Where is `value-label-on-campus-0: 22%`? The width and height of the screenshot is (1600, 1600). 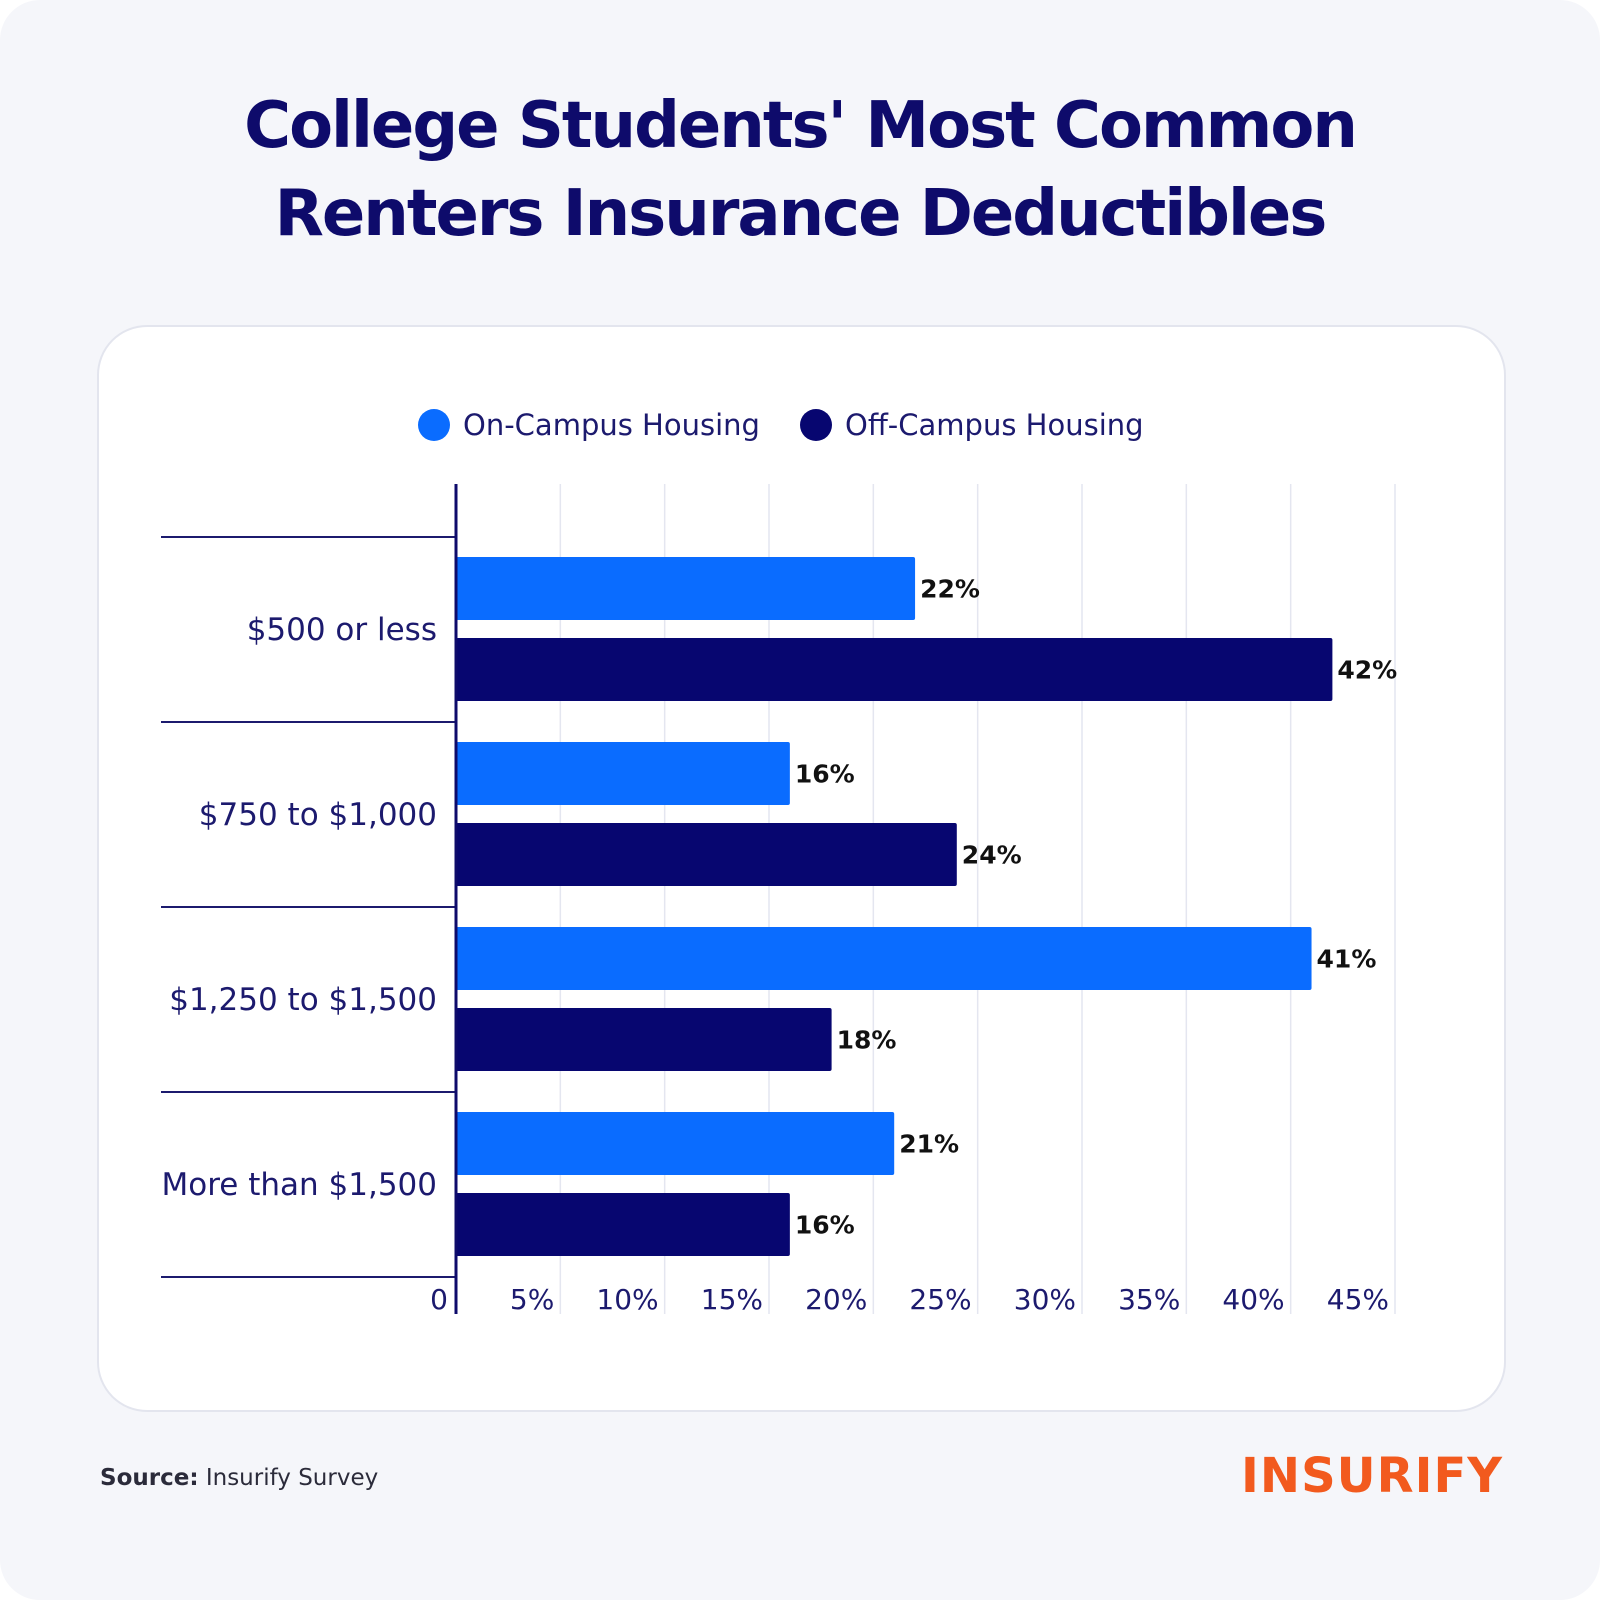 value-label-on-campus-0: 22% is located at coordinates (950, 589).